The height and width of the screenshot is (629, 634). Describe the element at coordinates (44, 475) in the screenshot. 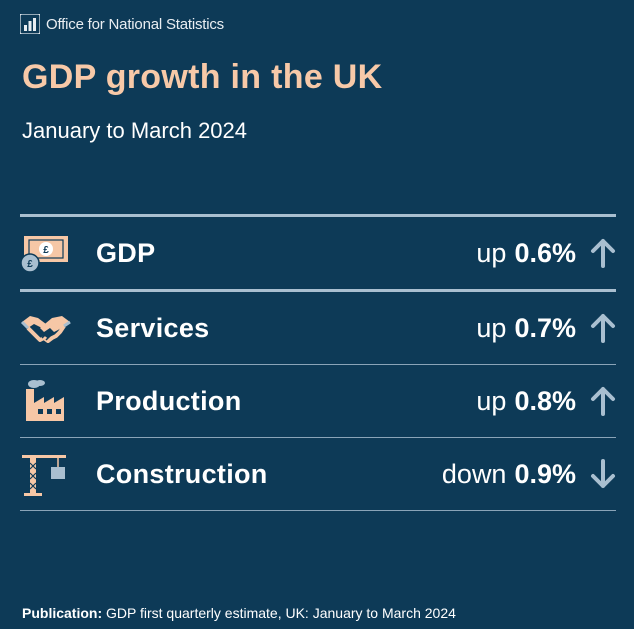

I see `crane-icon` at that location.